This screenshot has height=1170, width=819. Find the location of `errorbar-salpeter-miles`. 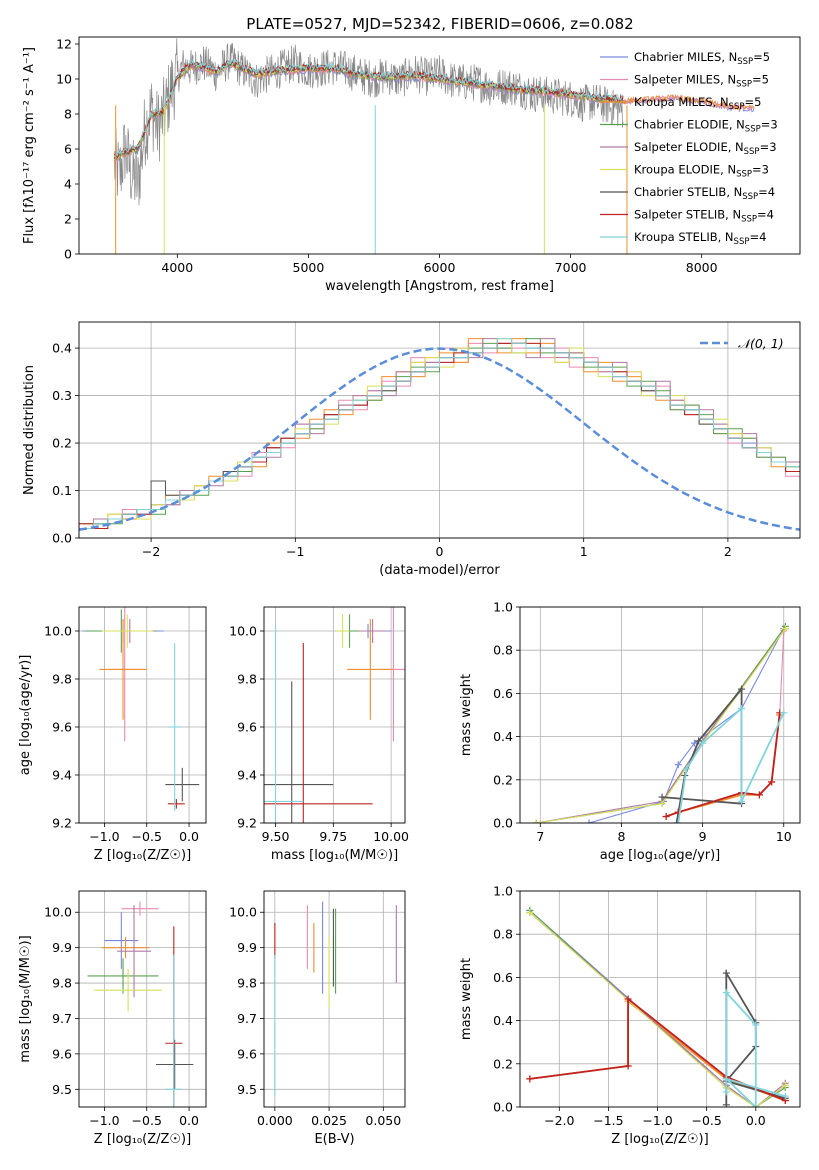

errorbar-salpeter-miles is located at coordinates (140, 908).